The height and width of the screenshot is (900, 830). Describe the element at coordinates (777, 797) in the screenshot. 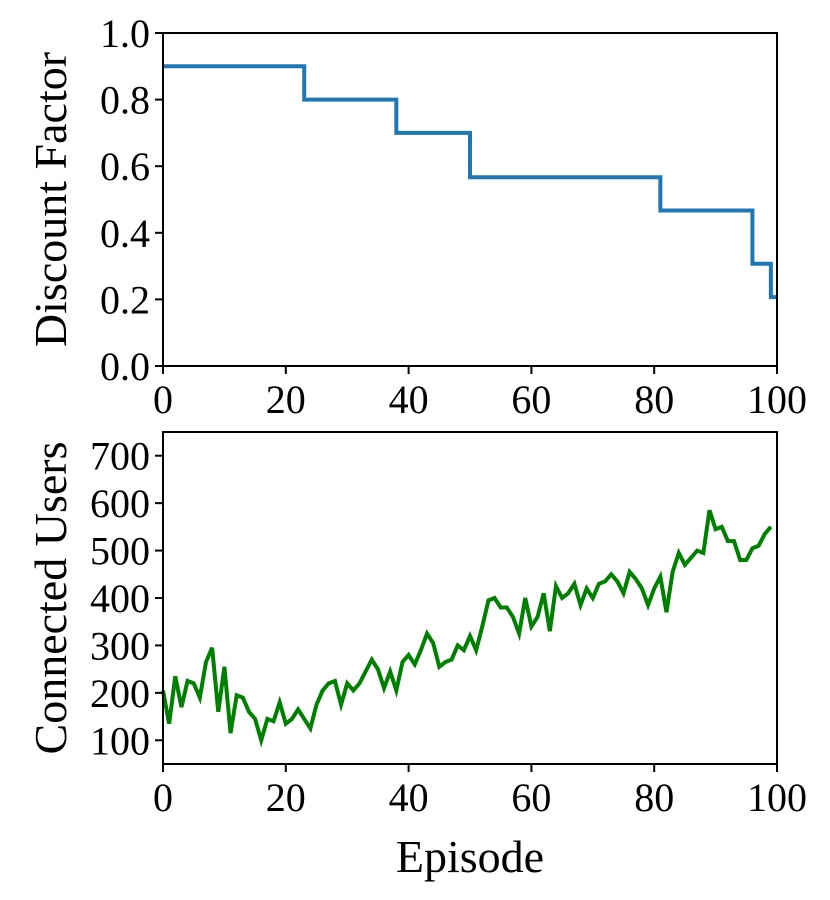

I see `connected-users-x-tick-label: 100` at that location.